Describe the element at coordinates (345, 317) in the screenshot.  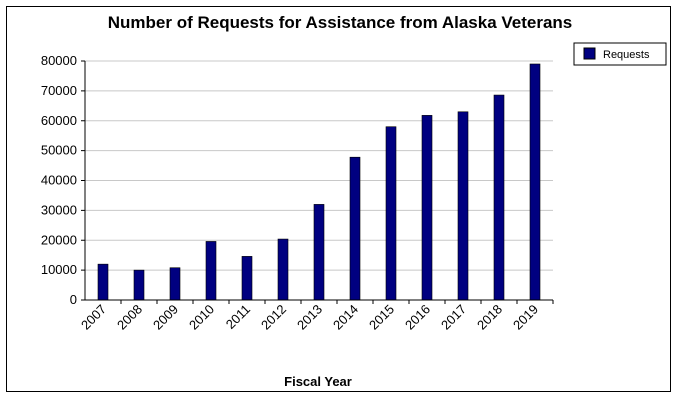
I see `x-tick-label: 2014` at that location.